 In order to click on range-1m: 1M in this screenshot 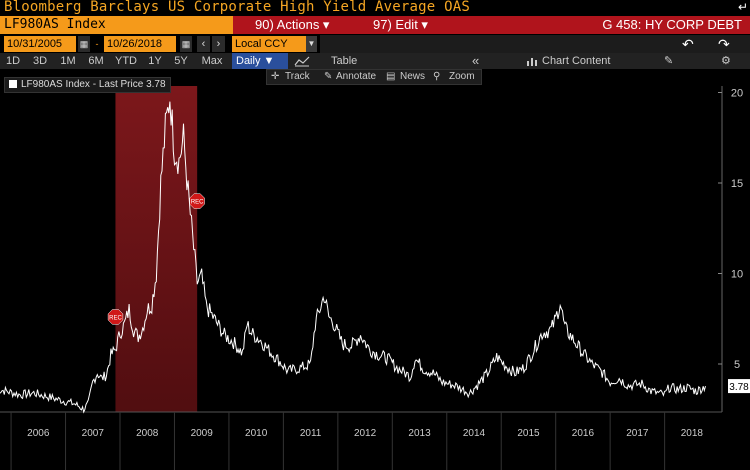, I will do `click(68, 61)`.